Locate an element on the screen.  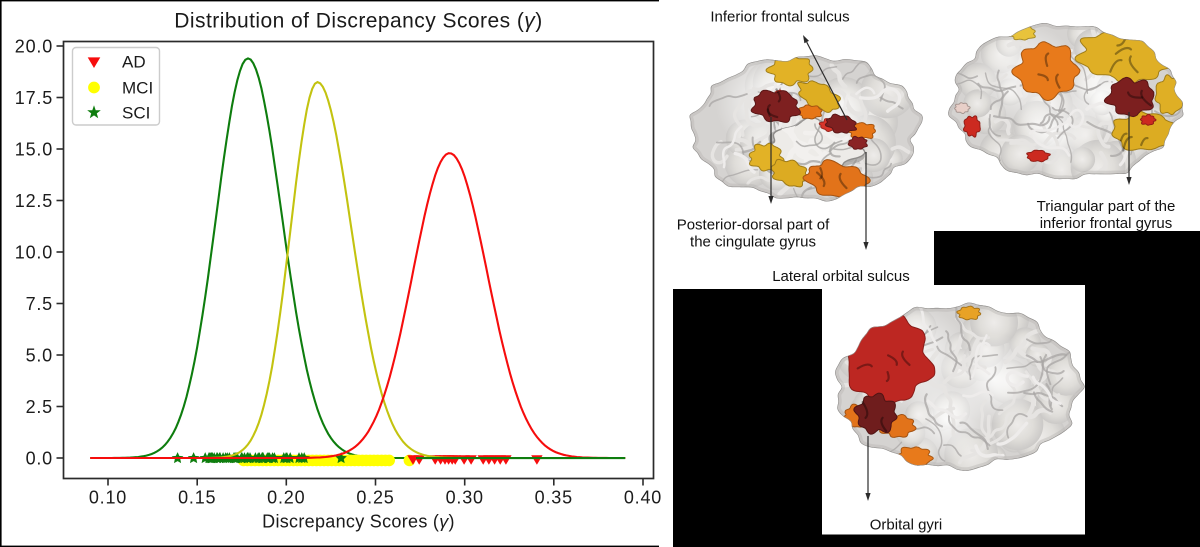
svg-text: Orbital gyri is located at coordinates (906, 525).